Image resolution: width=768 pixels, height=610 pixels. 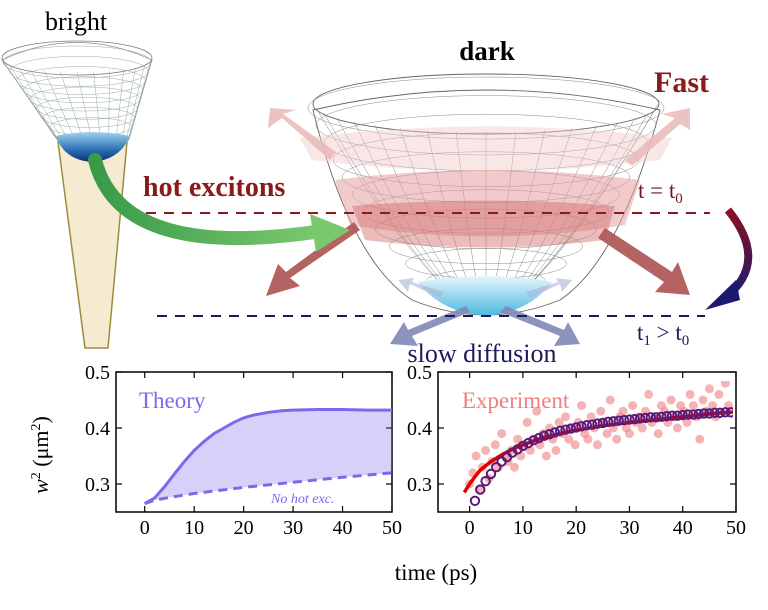 I want to click on theory-panel: 0 10 20 30 40 50 0.3 0.4 0.5 Theory No hot exc., so click(x=243, y=450).